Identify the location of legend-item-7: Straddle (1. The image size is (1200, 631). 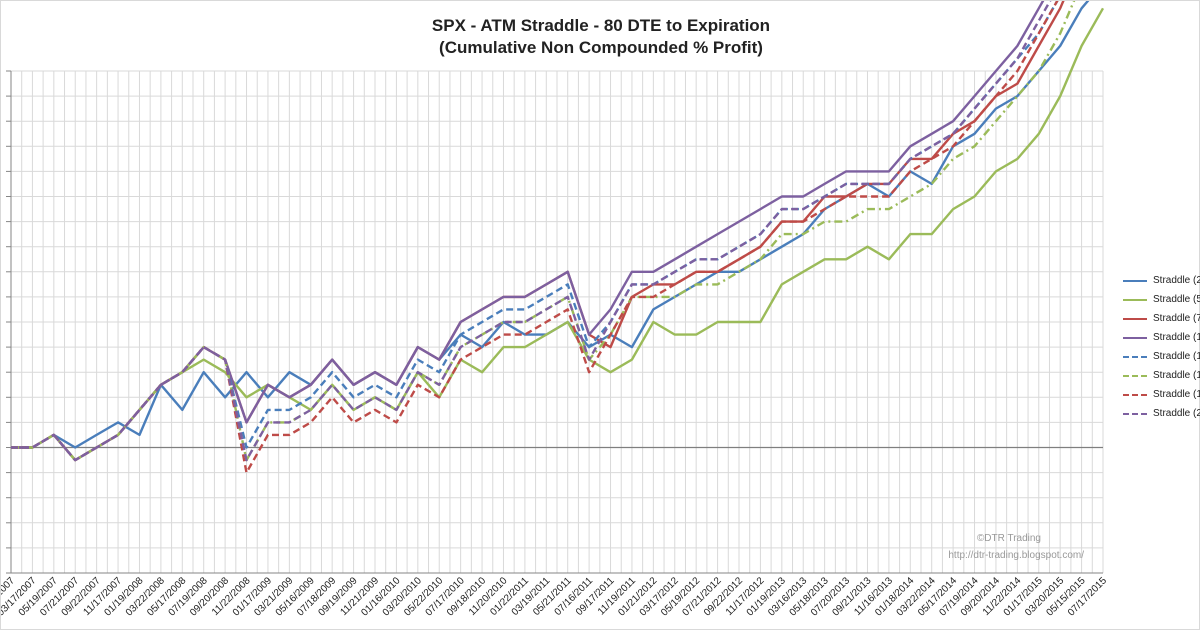
(1161, 394).